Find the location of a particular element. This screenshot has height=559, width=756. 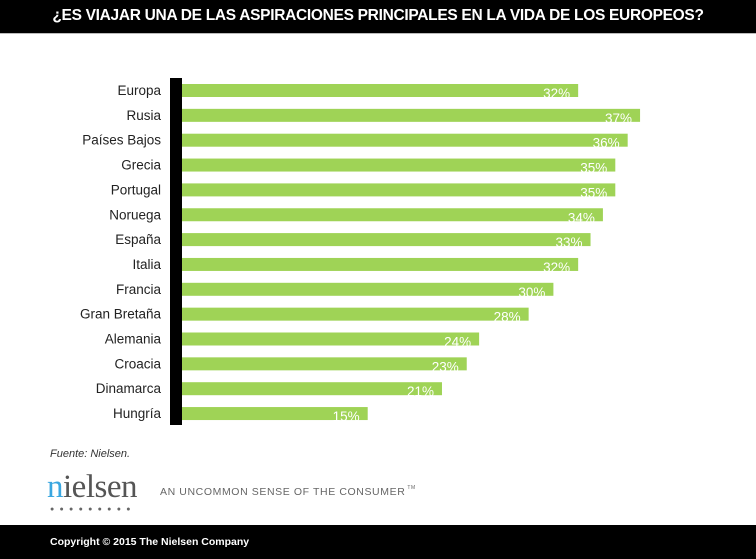

category-label: Alemania is located at coordinates (133, 339).